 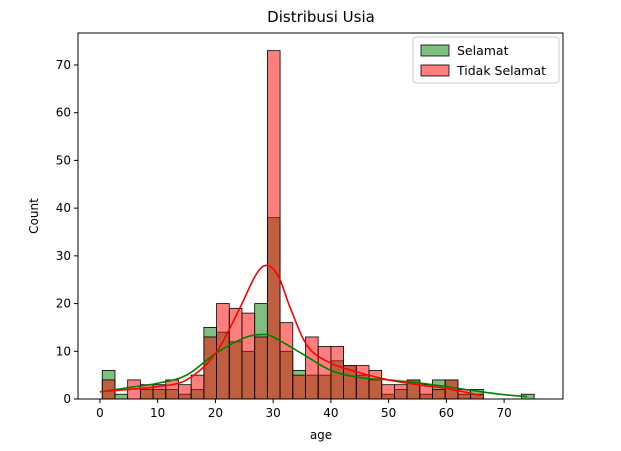 What do you see at coordinates (63, 304) in the screenshot?
I see `y-tick-label: 20` at bounding box center [63, 304].